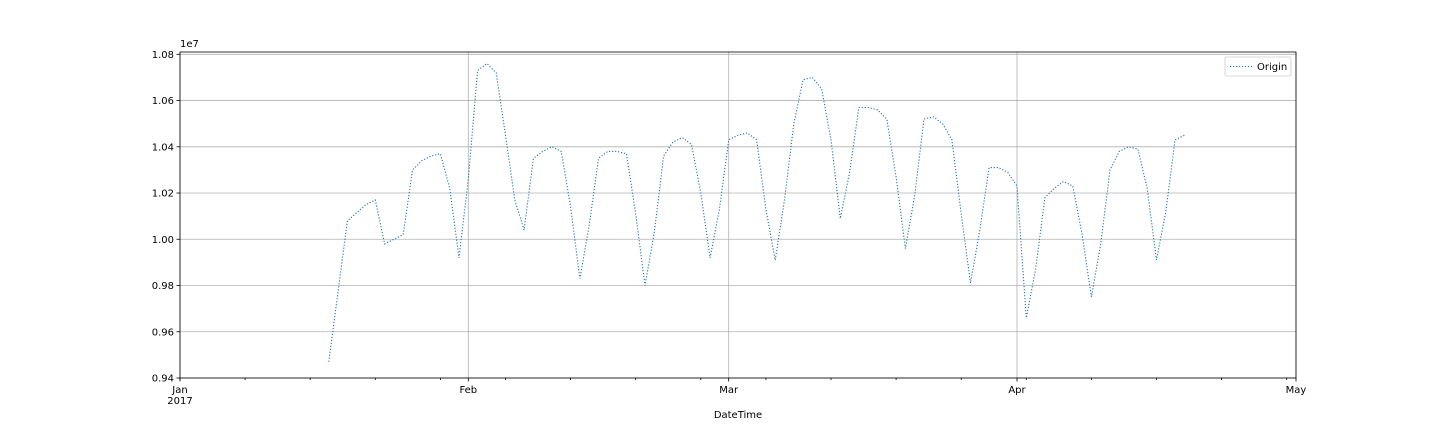  Describe the element at coordinates (1296, 390) in the screenshot. I see `x-tick-label: May` at that location.